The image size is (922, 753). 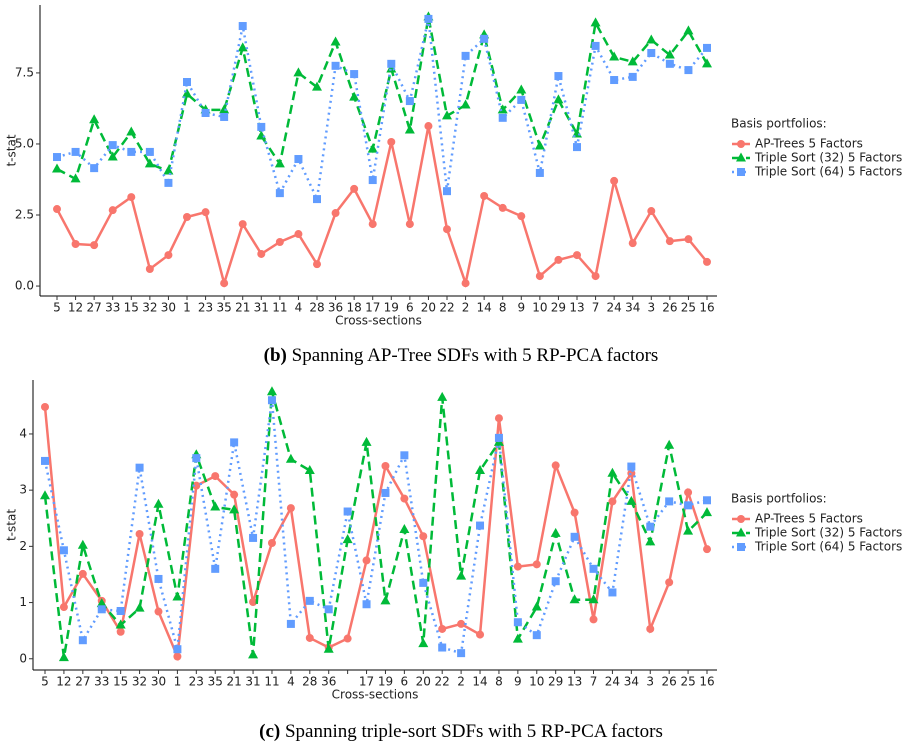 What do you see at coordinates (669, 308) in the screenshot?
I see `x-tick-label: 26` at bounding box center [669, 308].